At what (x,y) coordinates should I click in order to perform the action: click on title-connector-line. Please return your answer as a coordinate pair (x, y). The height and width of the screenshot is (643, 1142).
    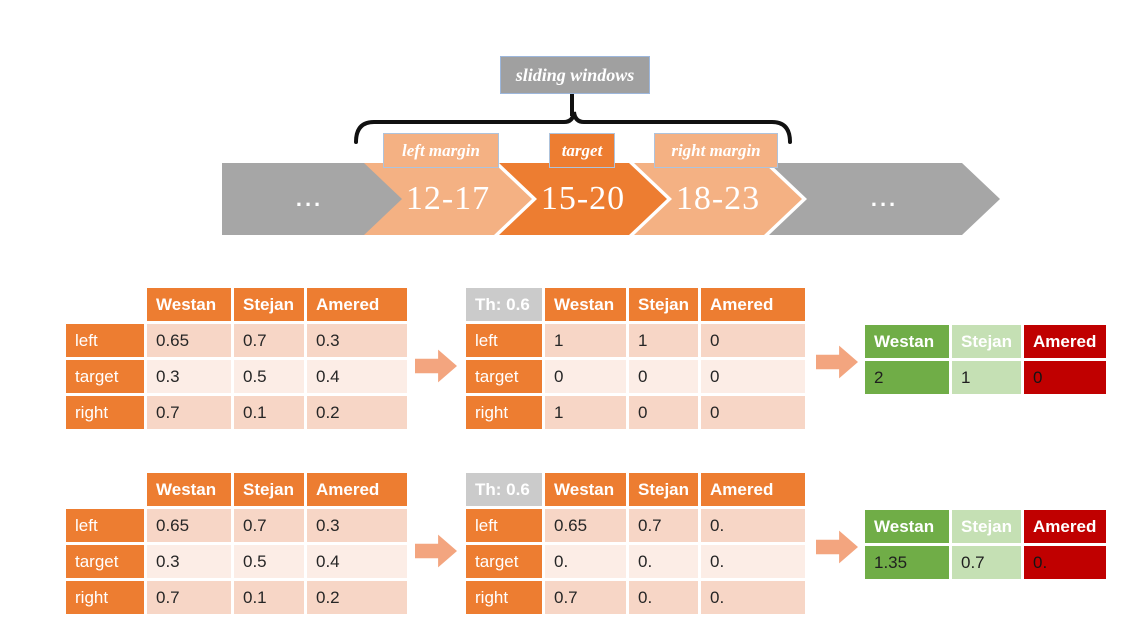
    Looking at the image, I should click on (572, 103).